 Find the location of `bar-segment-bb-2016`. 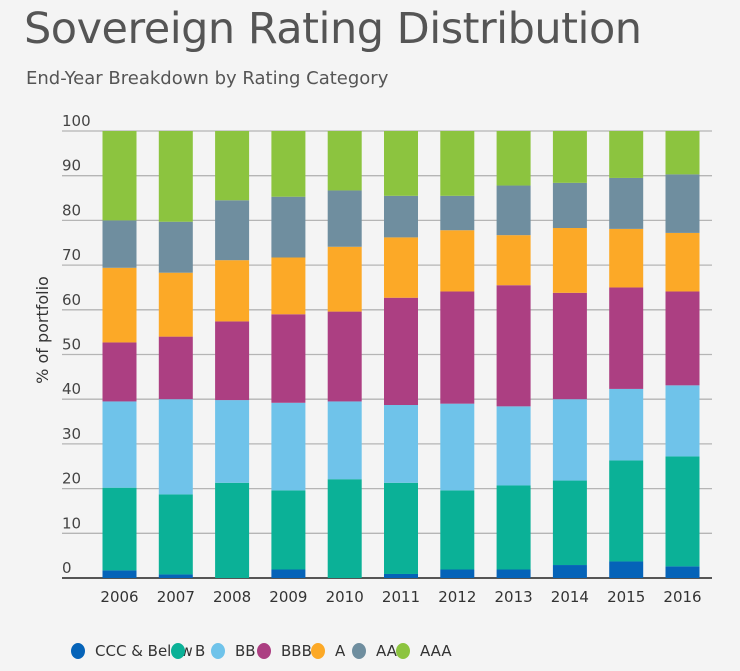

bar-segment-bb-2016 is located at coordinates (682, 421).